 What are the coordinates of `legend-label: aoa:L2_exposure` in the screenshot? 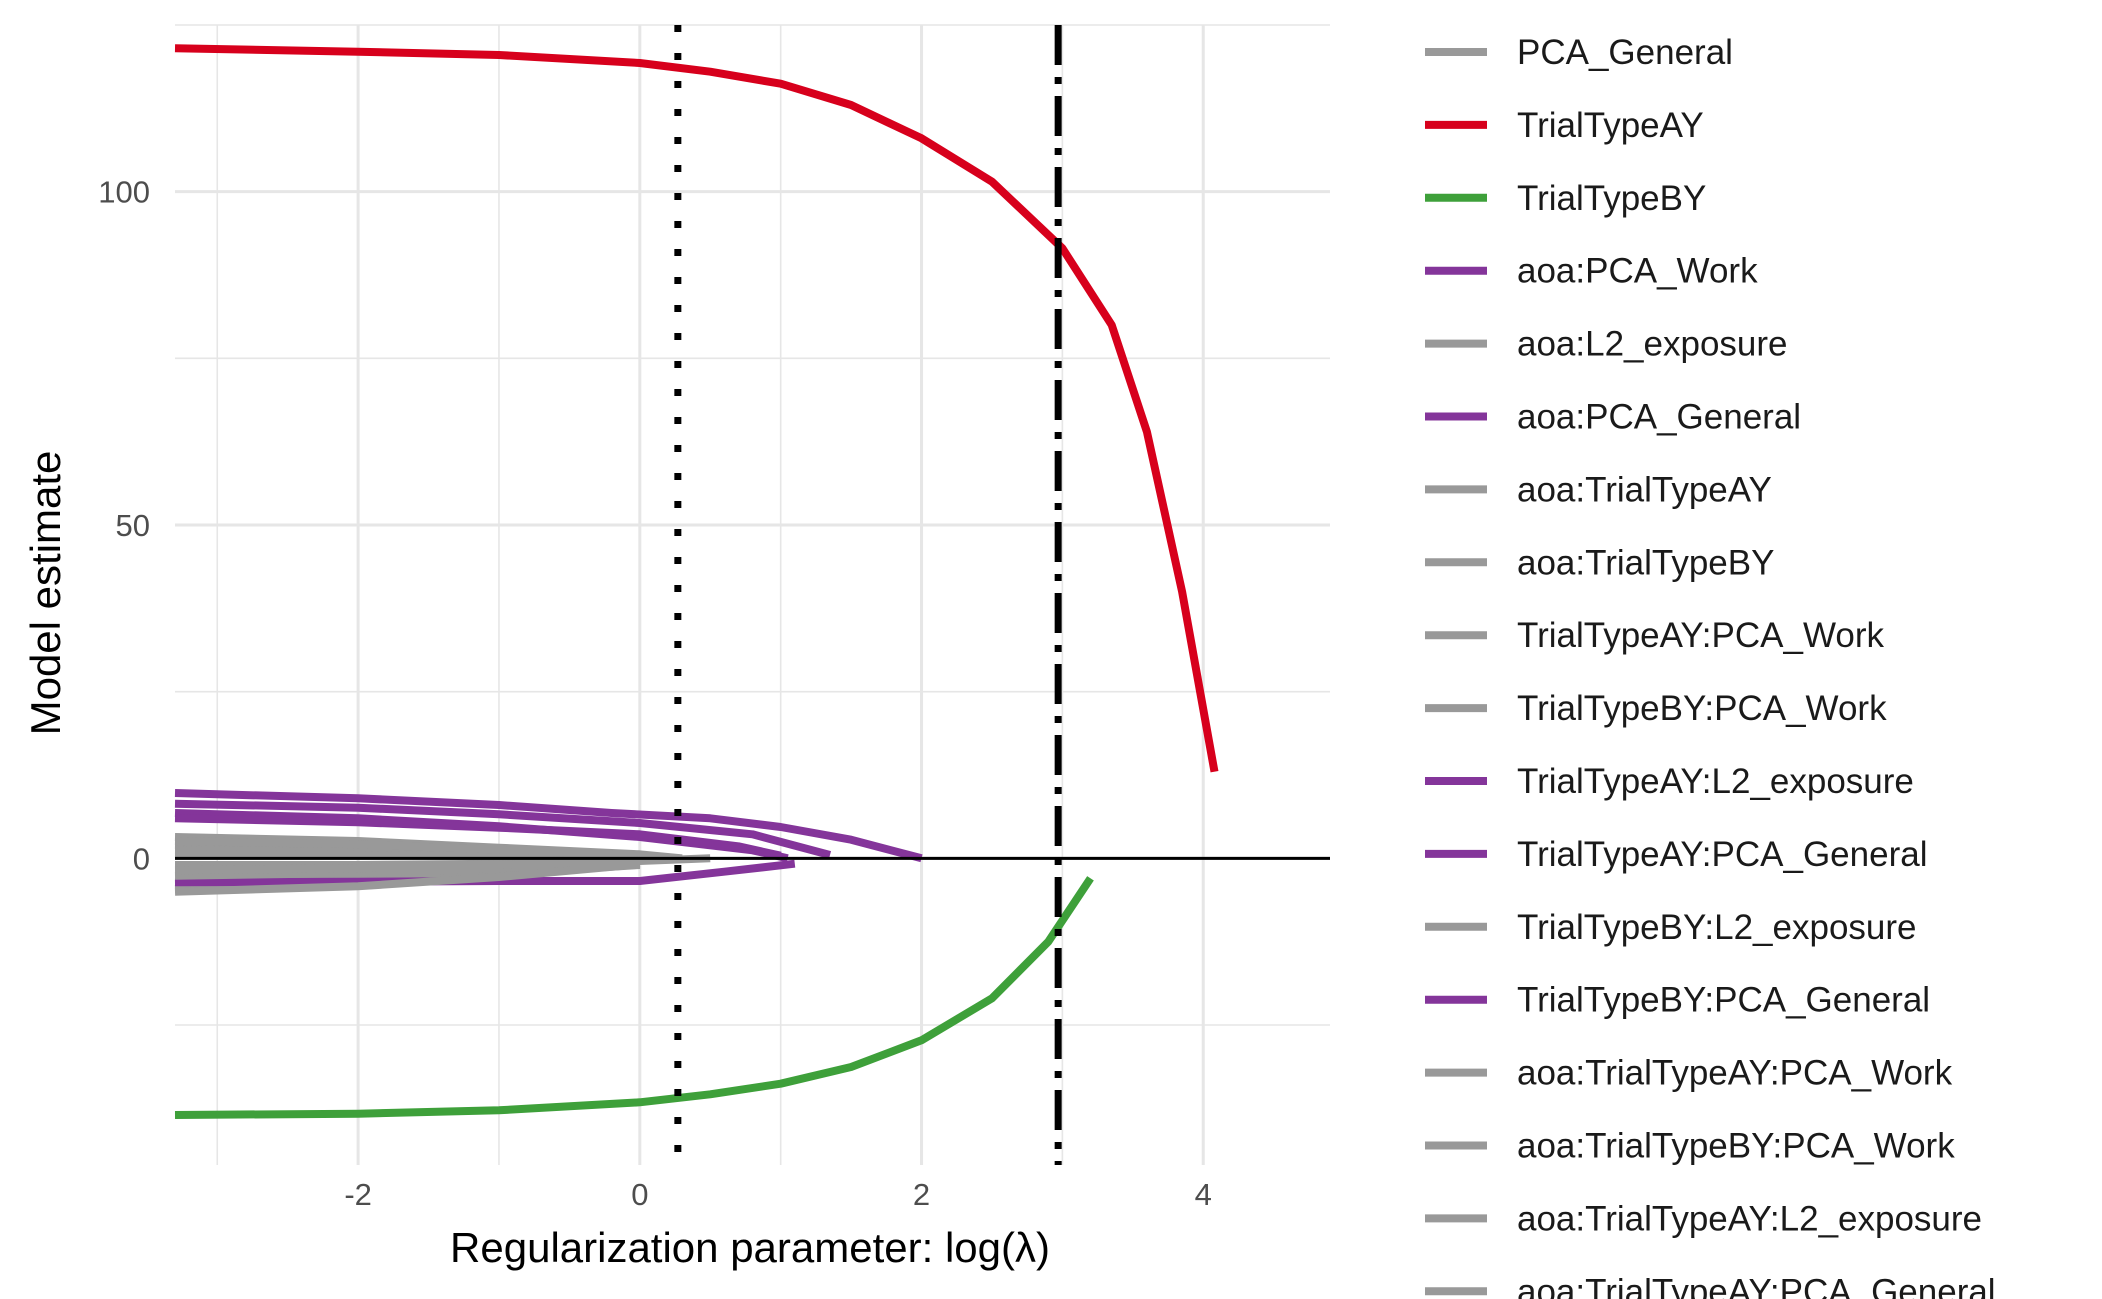 It's located at (1652, 344).